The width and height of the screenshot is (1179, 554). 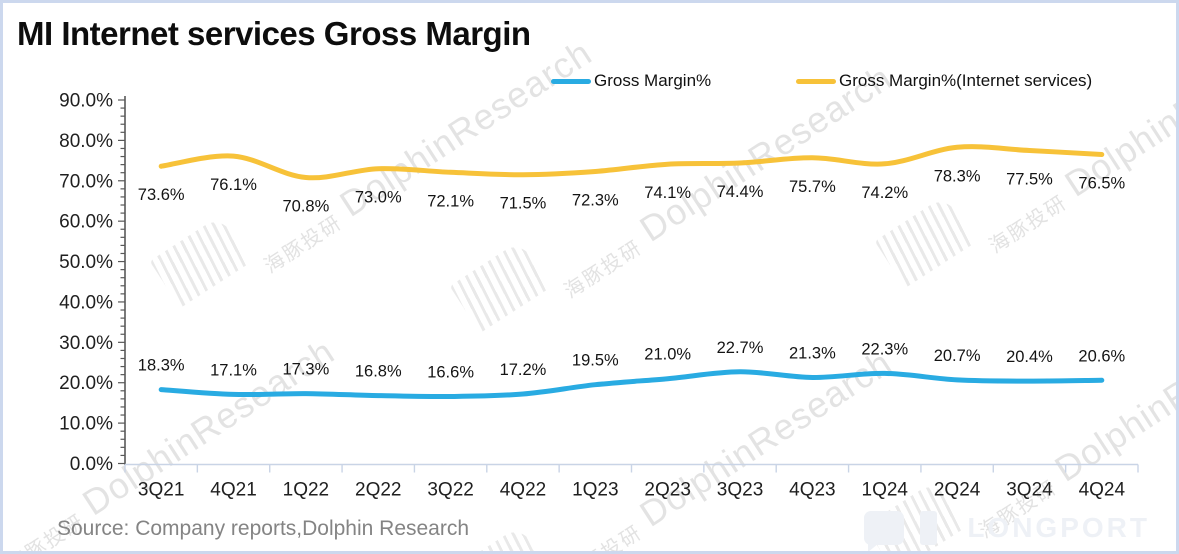 What do you see at coordinates (378, 372) in the screenshot?
I see `data-label: 16.8%` at bounding box center [378, 372].